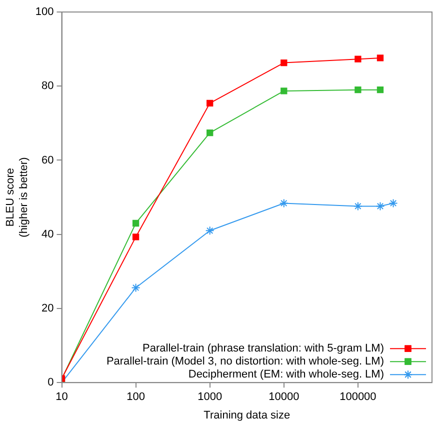  What do you see at coordinates (286, 374) in the screenshot?
I see `legend-label: Decipherment (EM: with whole-seg. LM)` at bounding box center [286, 374].